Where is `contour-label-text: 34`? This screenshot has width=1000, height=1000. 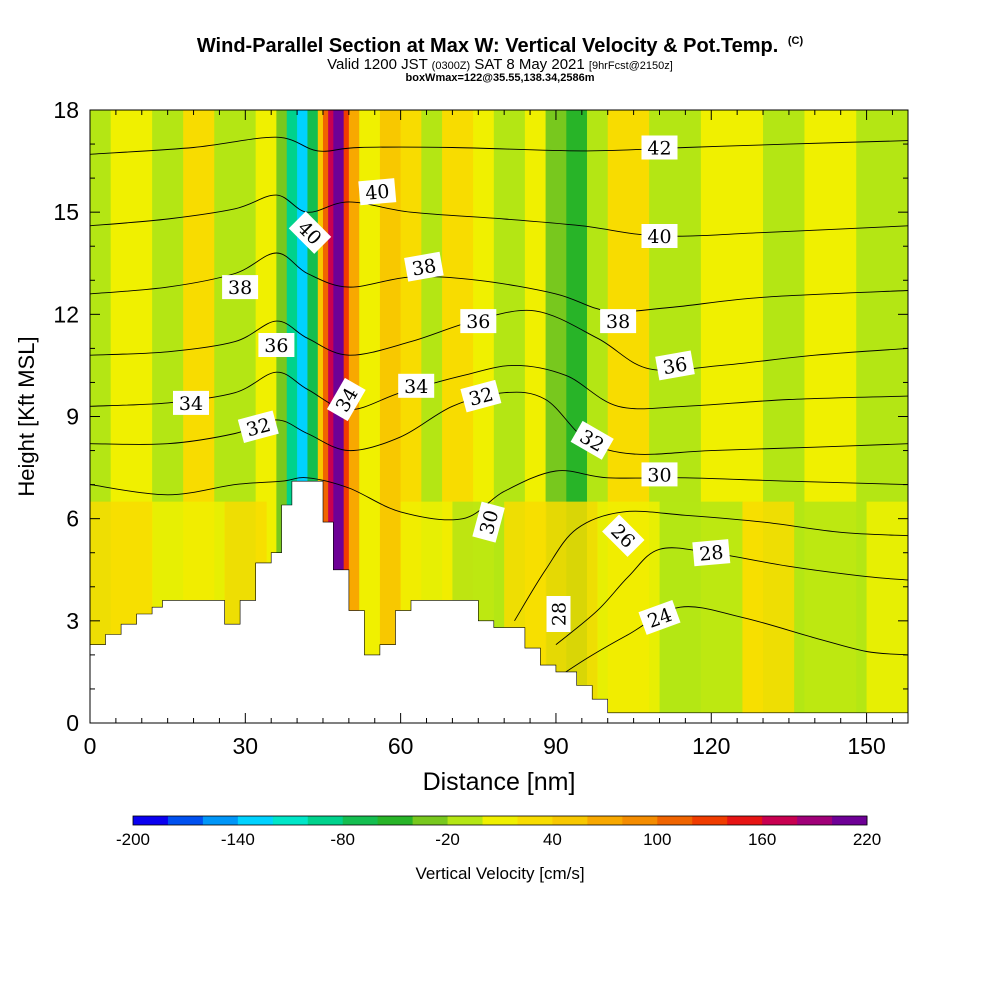
contour-label-text: 34 is located at coordinates (191, 404).